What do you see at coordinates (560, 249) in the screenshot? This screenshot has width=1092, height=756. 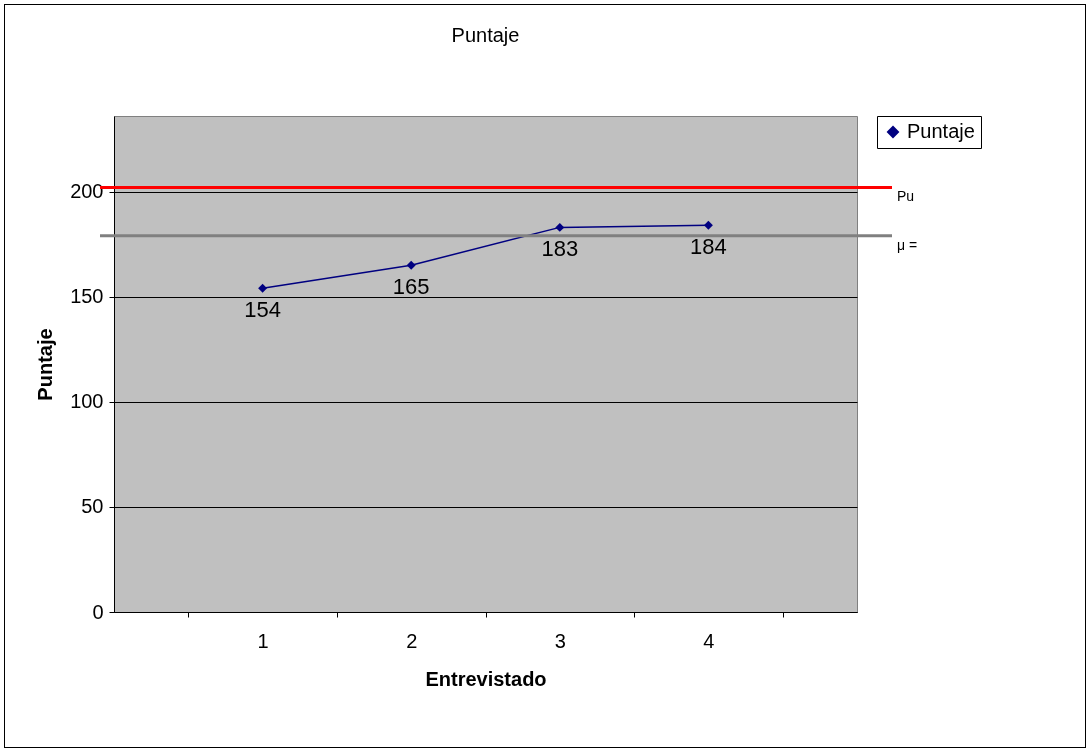 I see `data-label: 183` at bounding box center [560, 249].